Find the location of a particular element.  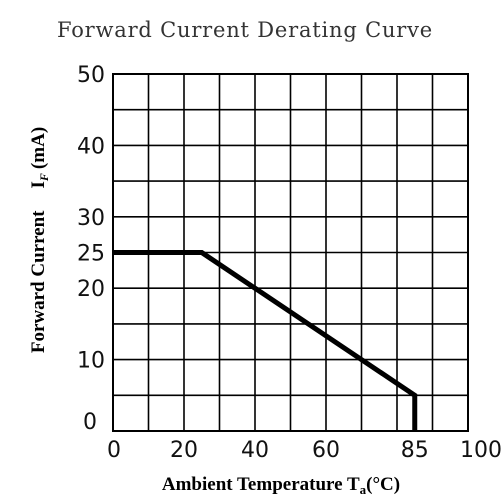

x-tick-label: 60 is located at coordinates (326, 450).